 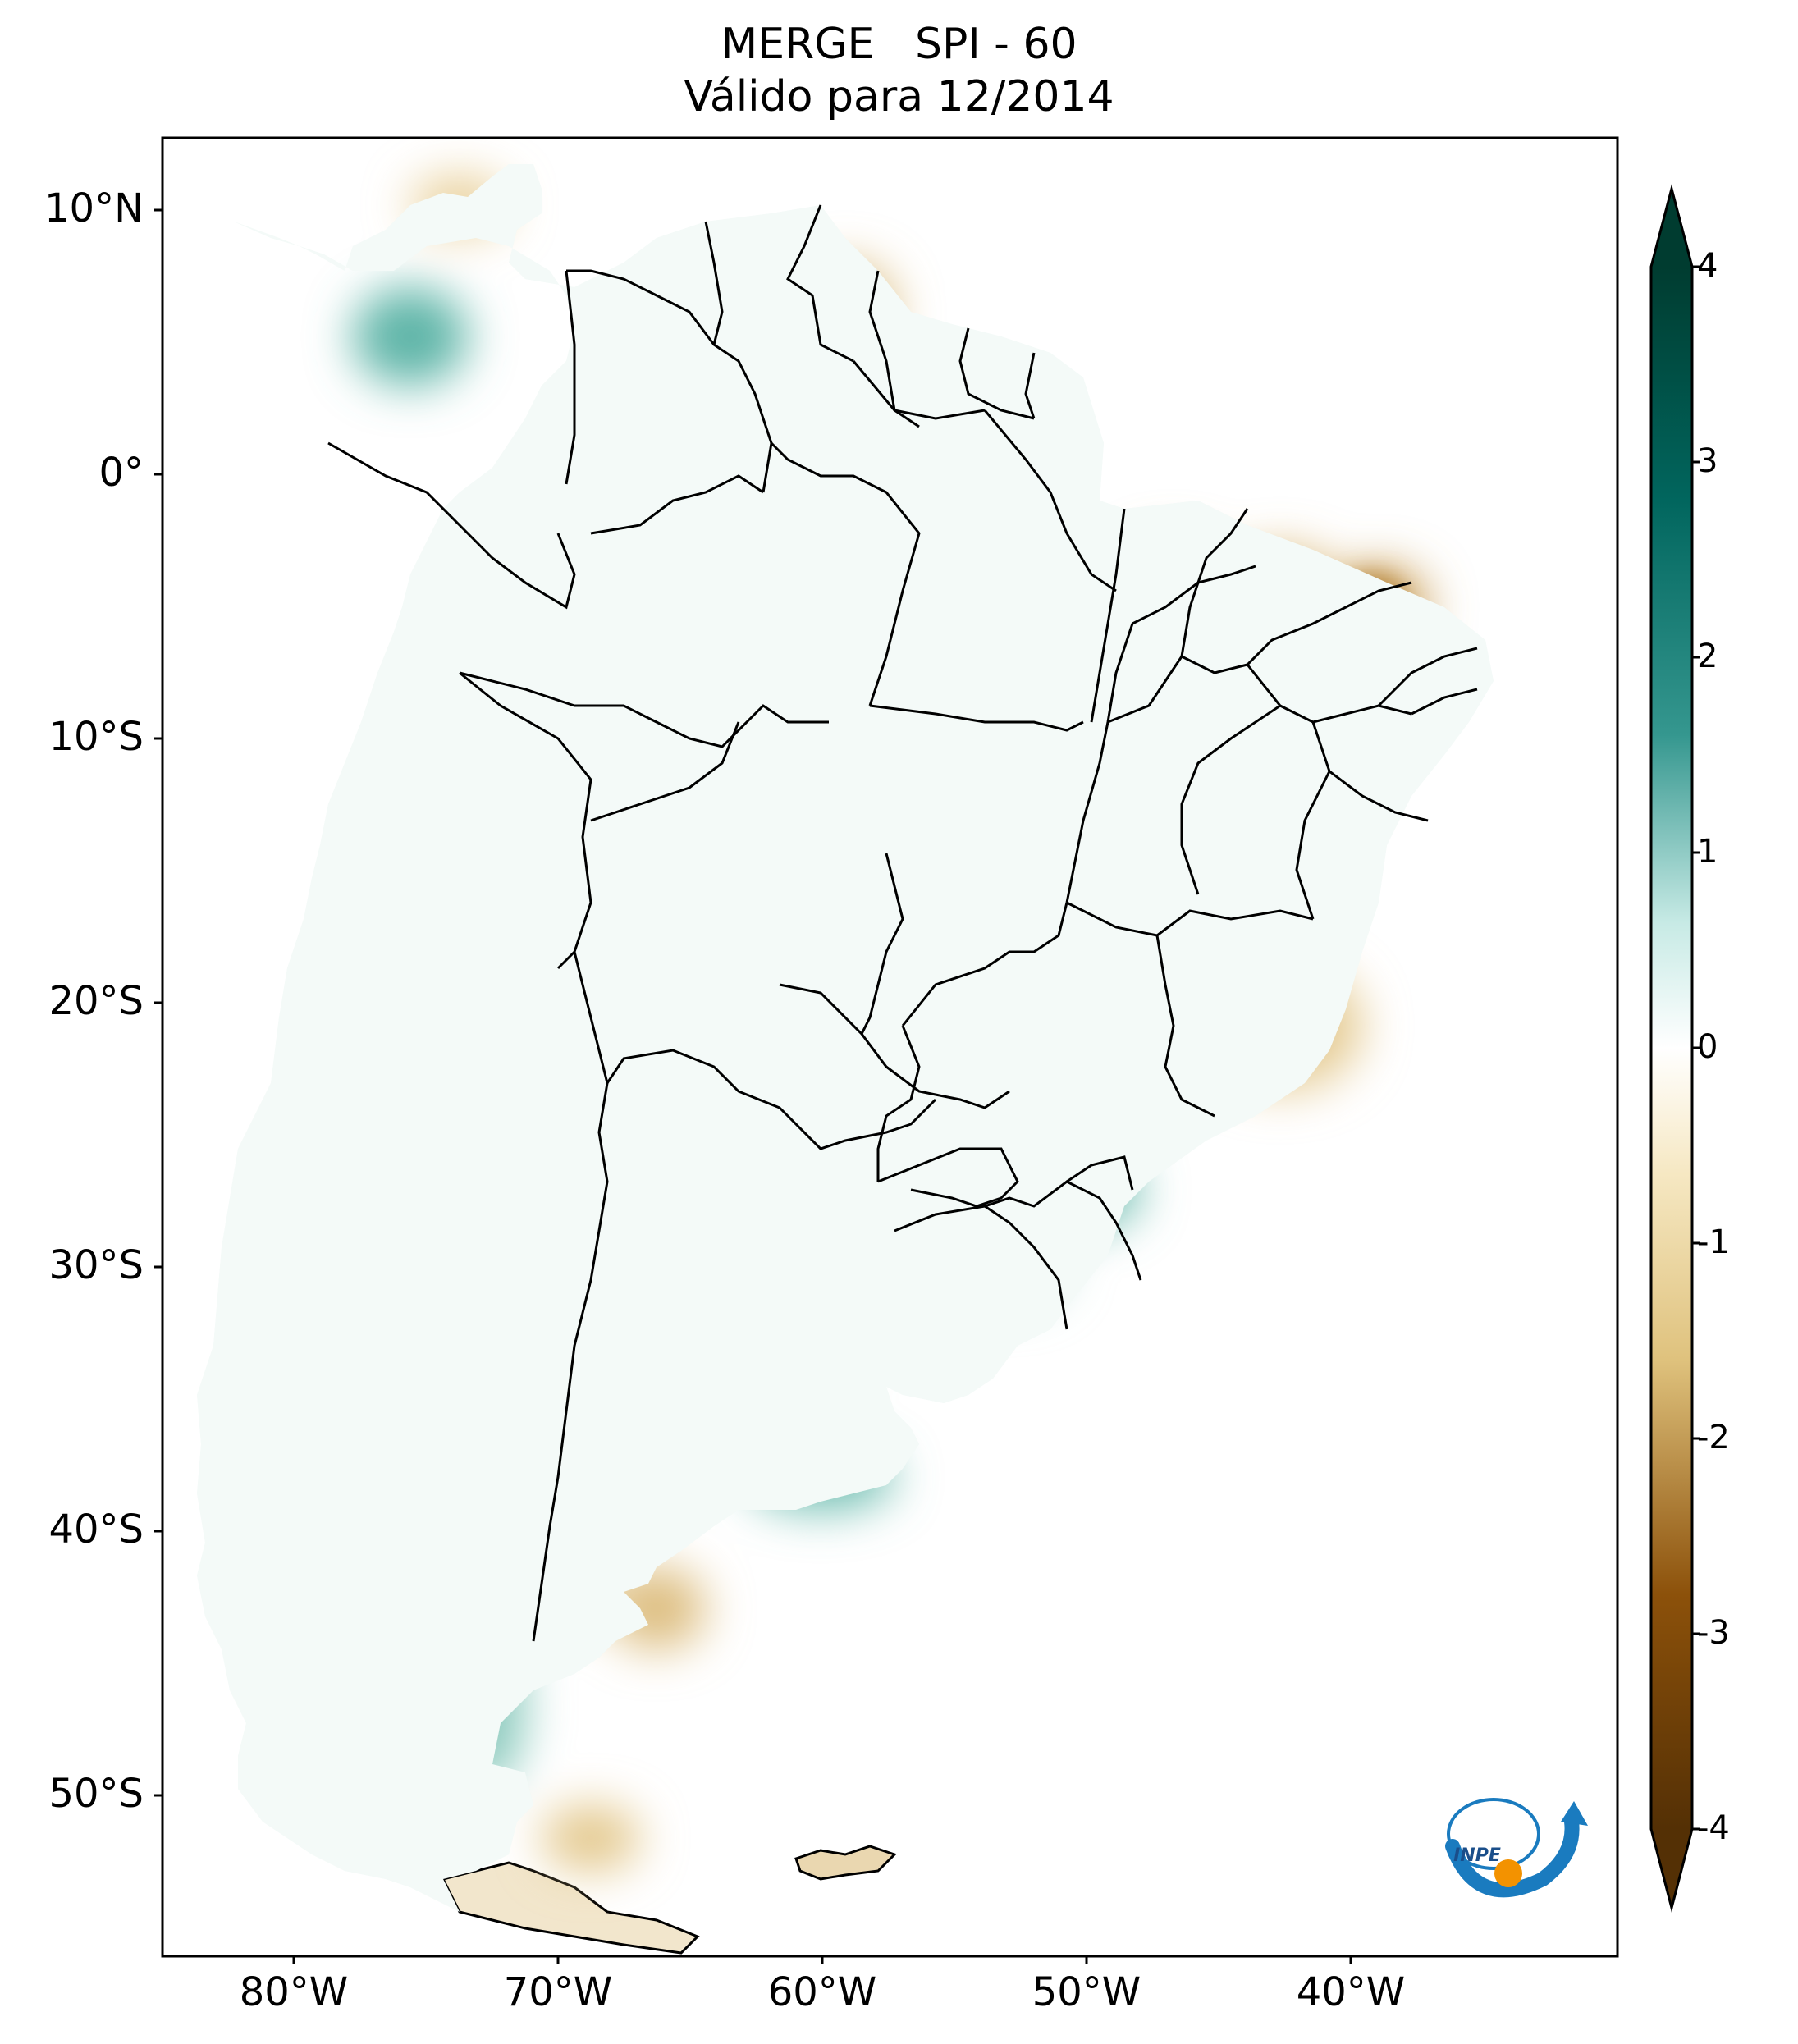 What do you see at coordinates (558, 1992) in the screenshot?
I see `lon-label-70w: 70°W` at bounding box center [558, 1992].